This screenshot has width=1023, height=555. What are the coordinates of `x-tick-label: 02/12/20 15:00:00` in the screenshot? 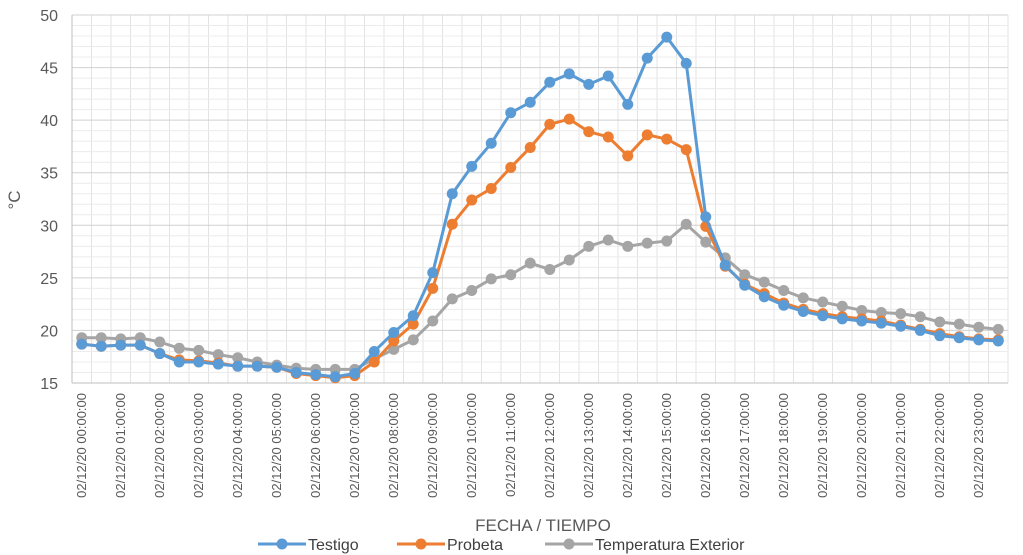 It's located at (666, 445).